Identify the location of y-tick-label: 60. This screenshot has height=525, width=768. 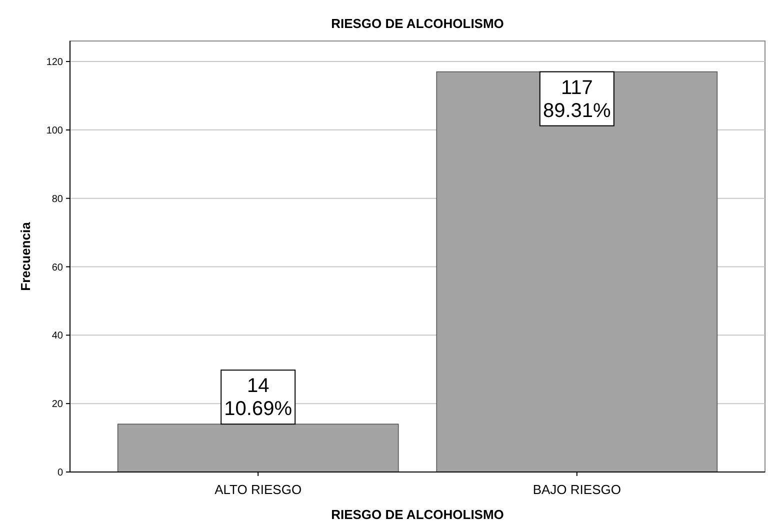
(58, 268).